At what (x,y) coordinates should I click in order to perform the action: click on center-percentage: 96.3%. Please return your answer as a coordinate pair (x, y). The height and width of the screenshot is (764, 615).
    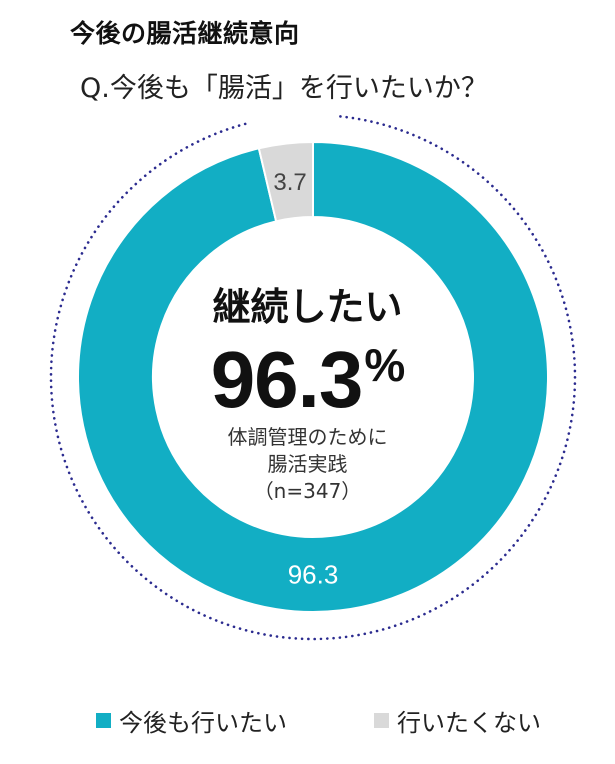
    Looking at the image, I should click on (307, 380).